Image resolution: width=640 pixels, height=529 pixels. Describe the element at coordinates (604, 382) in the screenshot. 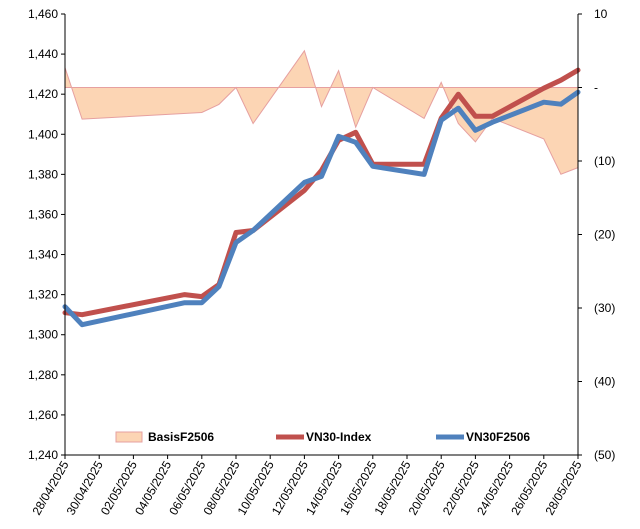

I see `y-right-tick-label: (40)` at that location.